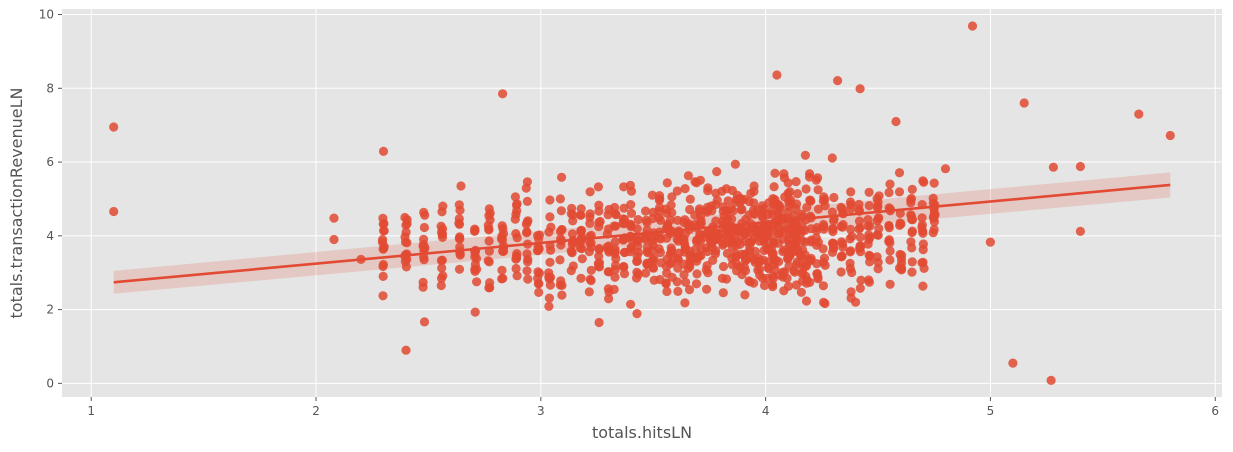  I want to click on x-tick-label: 3, so click(541, 411).